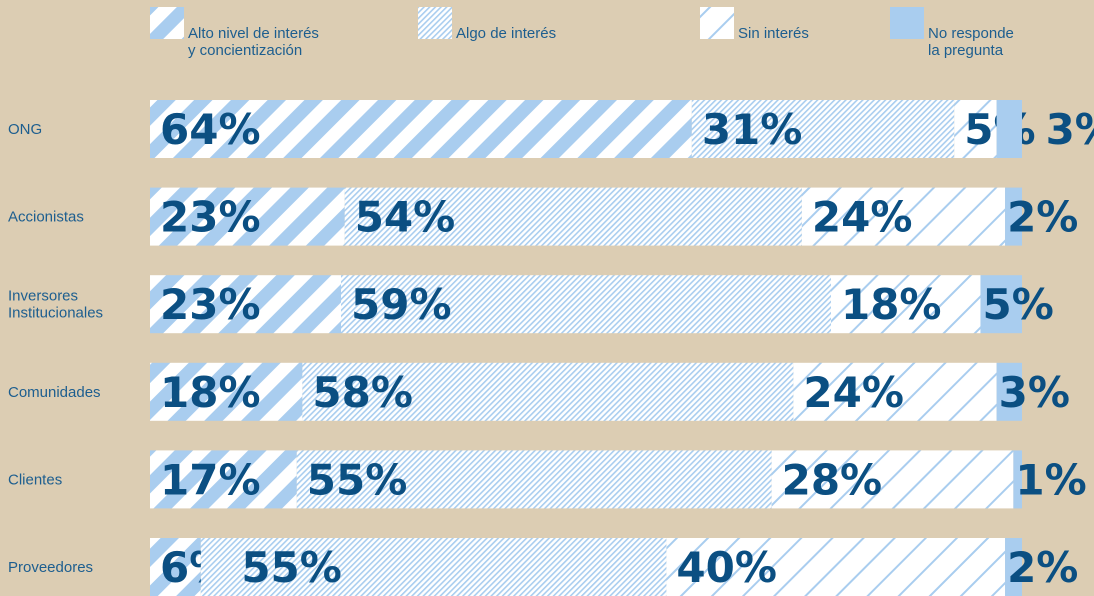 The height and width of the screenshot is (596, 1094). I want to click on value-label: 28%, so click(832, 479).